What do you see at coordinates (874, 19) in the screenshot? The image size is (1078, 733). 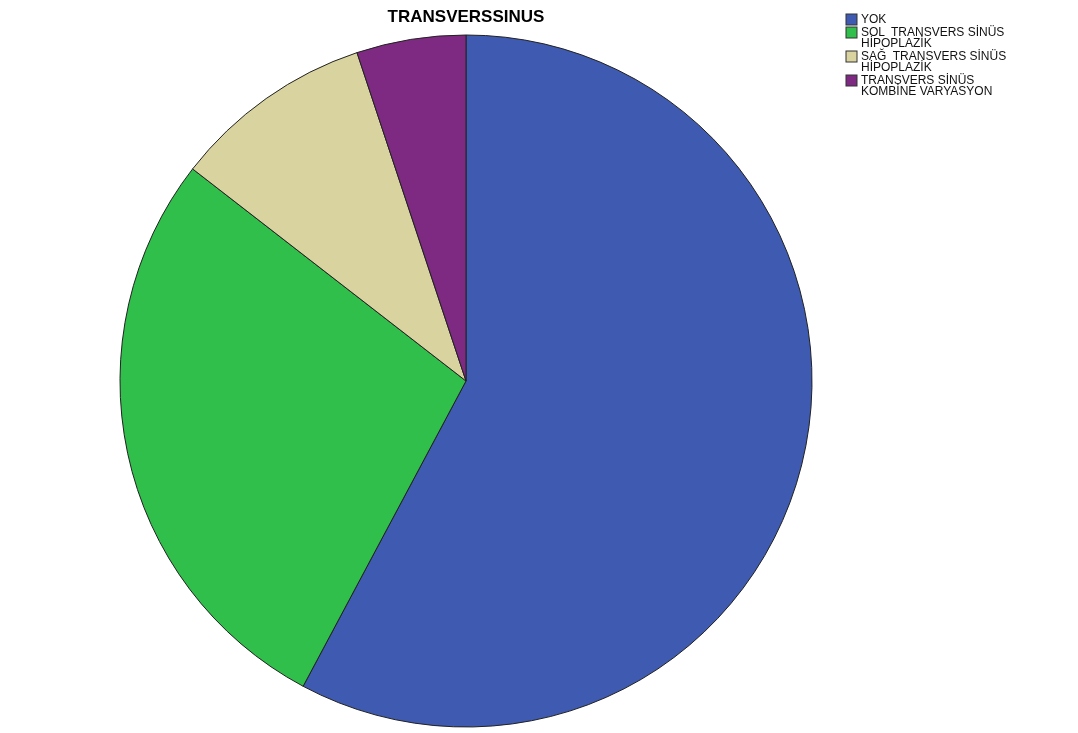 I see `legend-label: YOK` at bounding box center [874, 19].